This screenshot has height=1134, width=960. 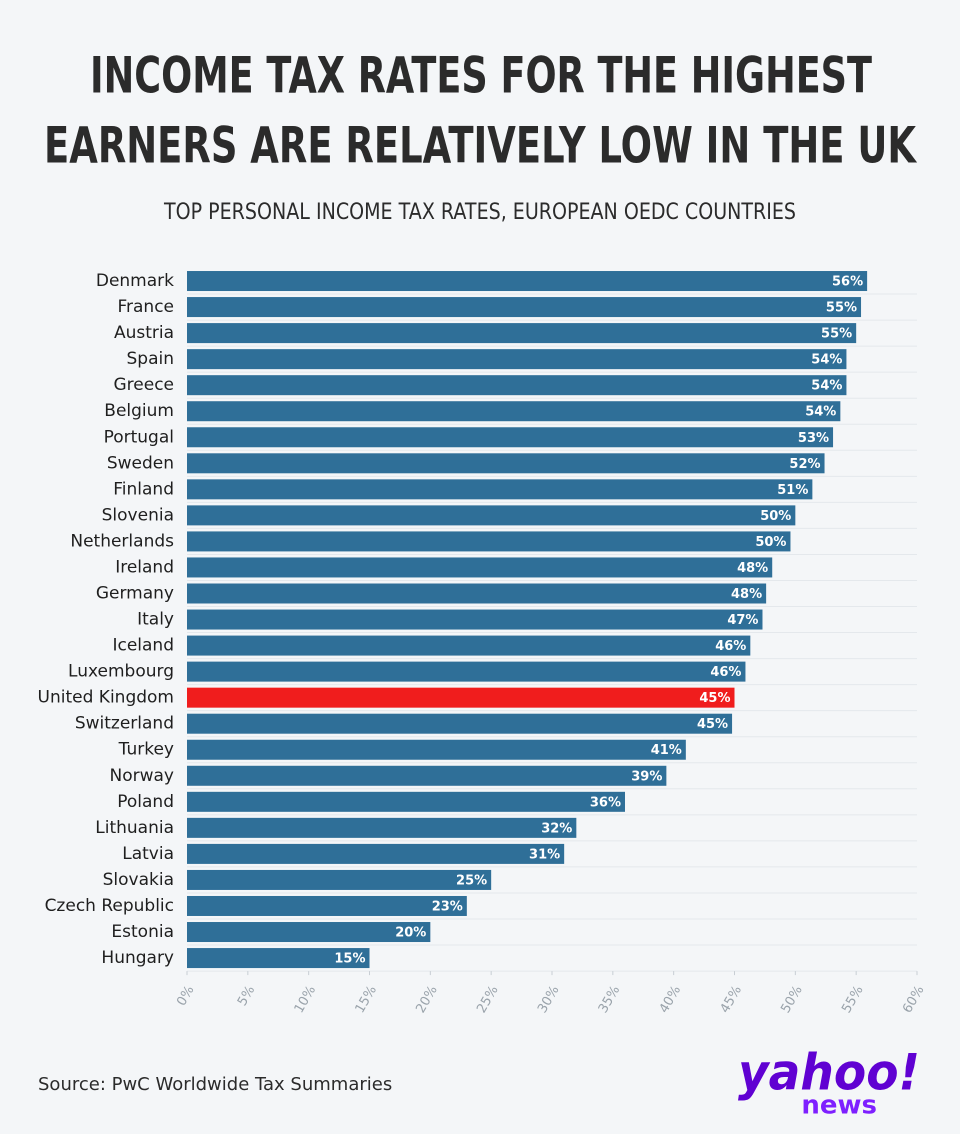 What do you see at coordinates (137, 958) in the screenshot?
I see `y-tick-label: Hungary` at bounding box center [137, 958].